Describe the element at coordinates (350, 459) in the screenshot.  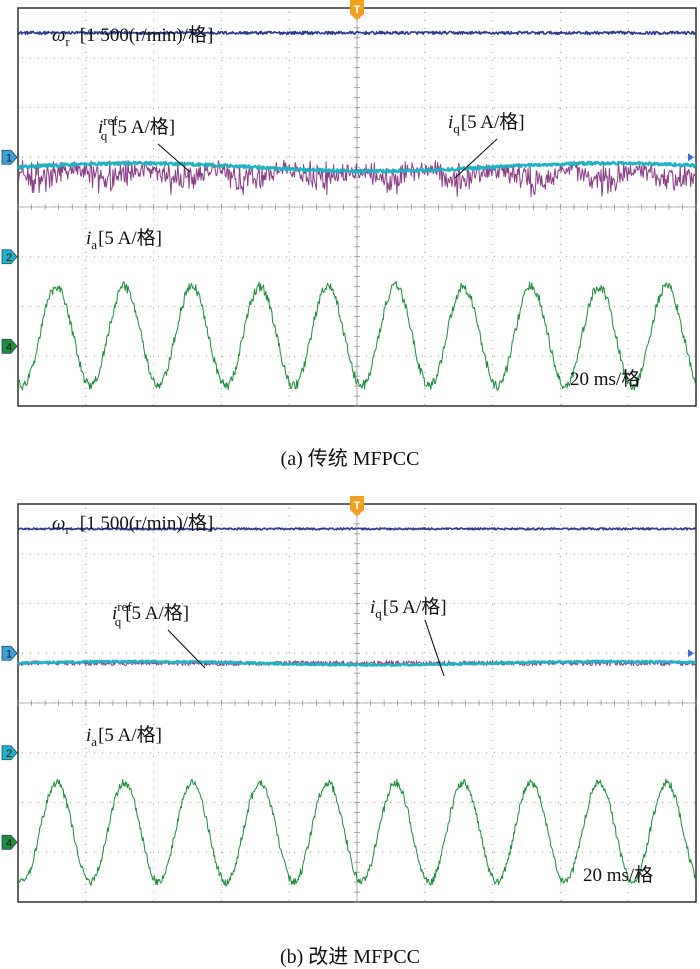
I see `caption-a: (a) 传统 MFPCC` at that location.